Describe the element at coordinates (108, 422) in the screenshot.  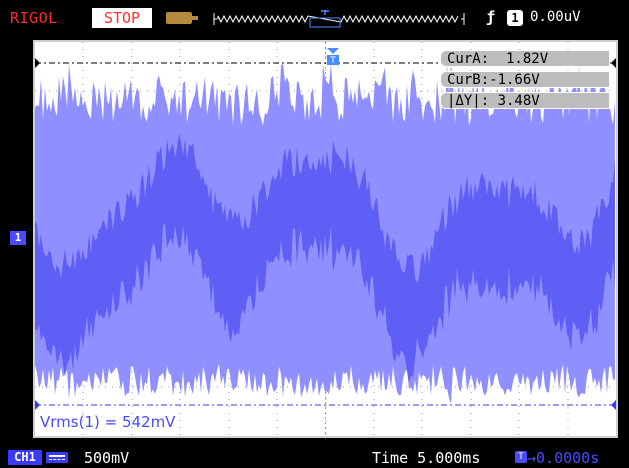
I see `vrms-measurement: Vrms(1) = 542mV` at that location.